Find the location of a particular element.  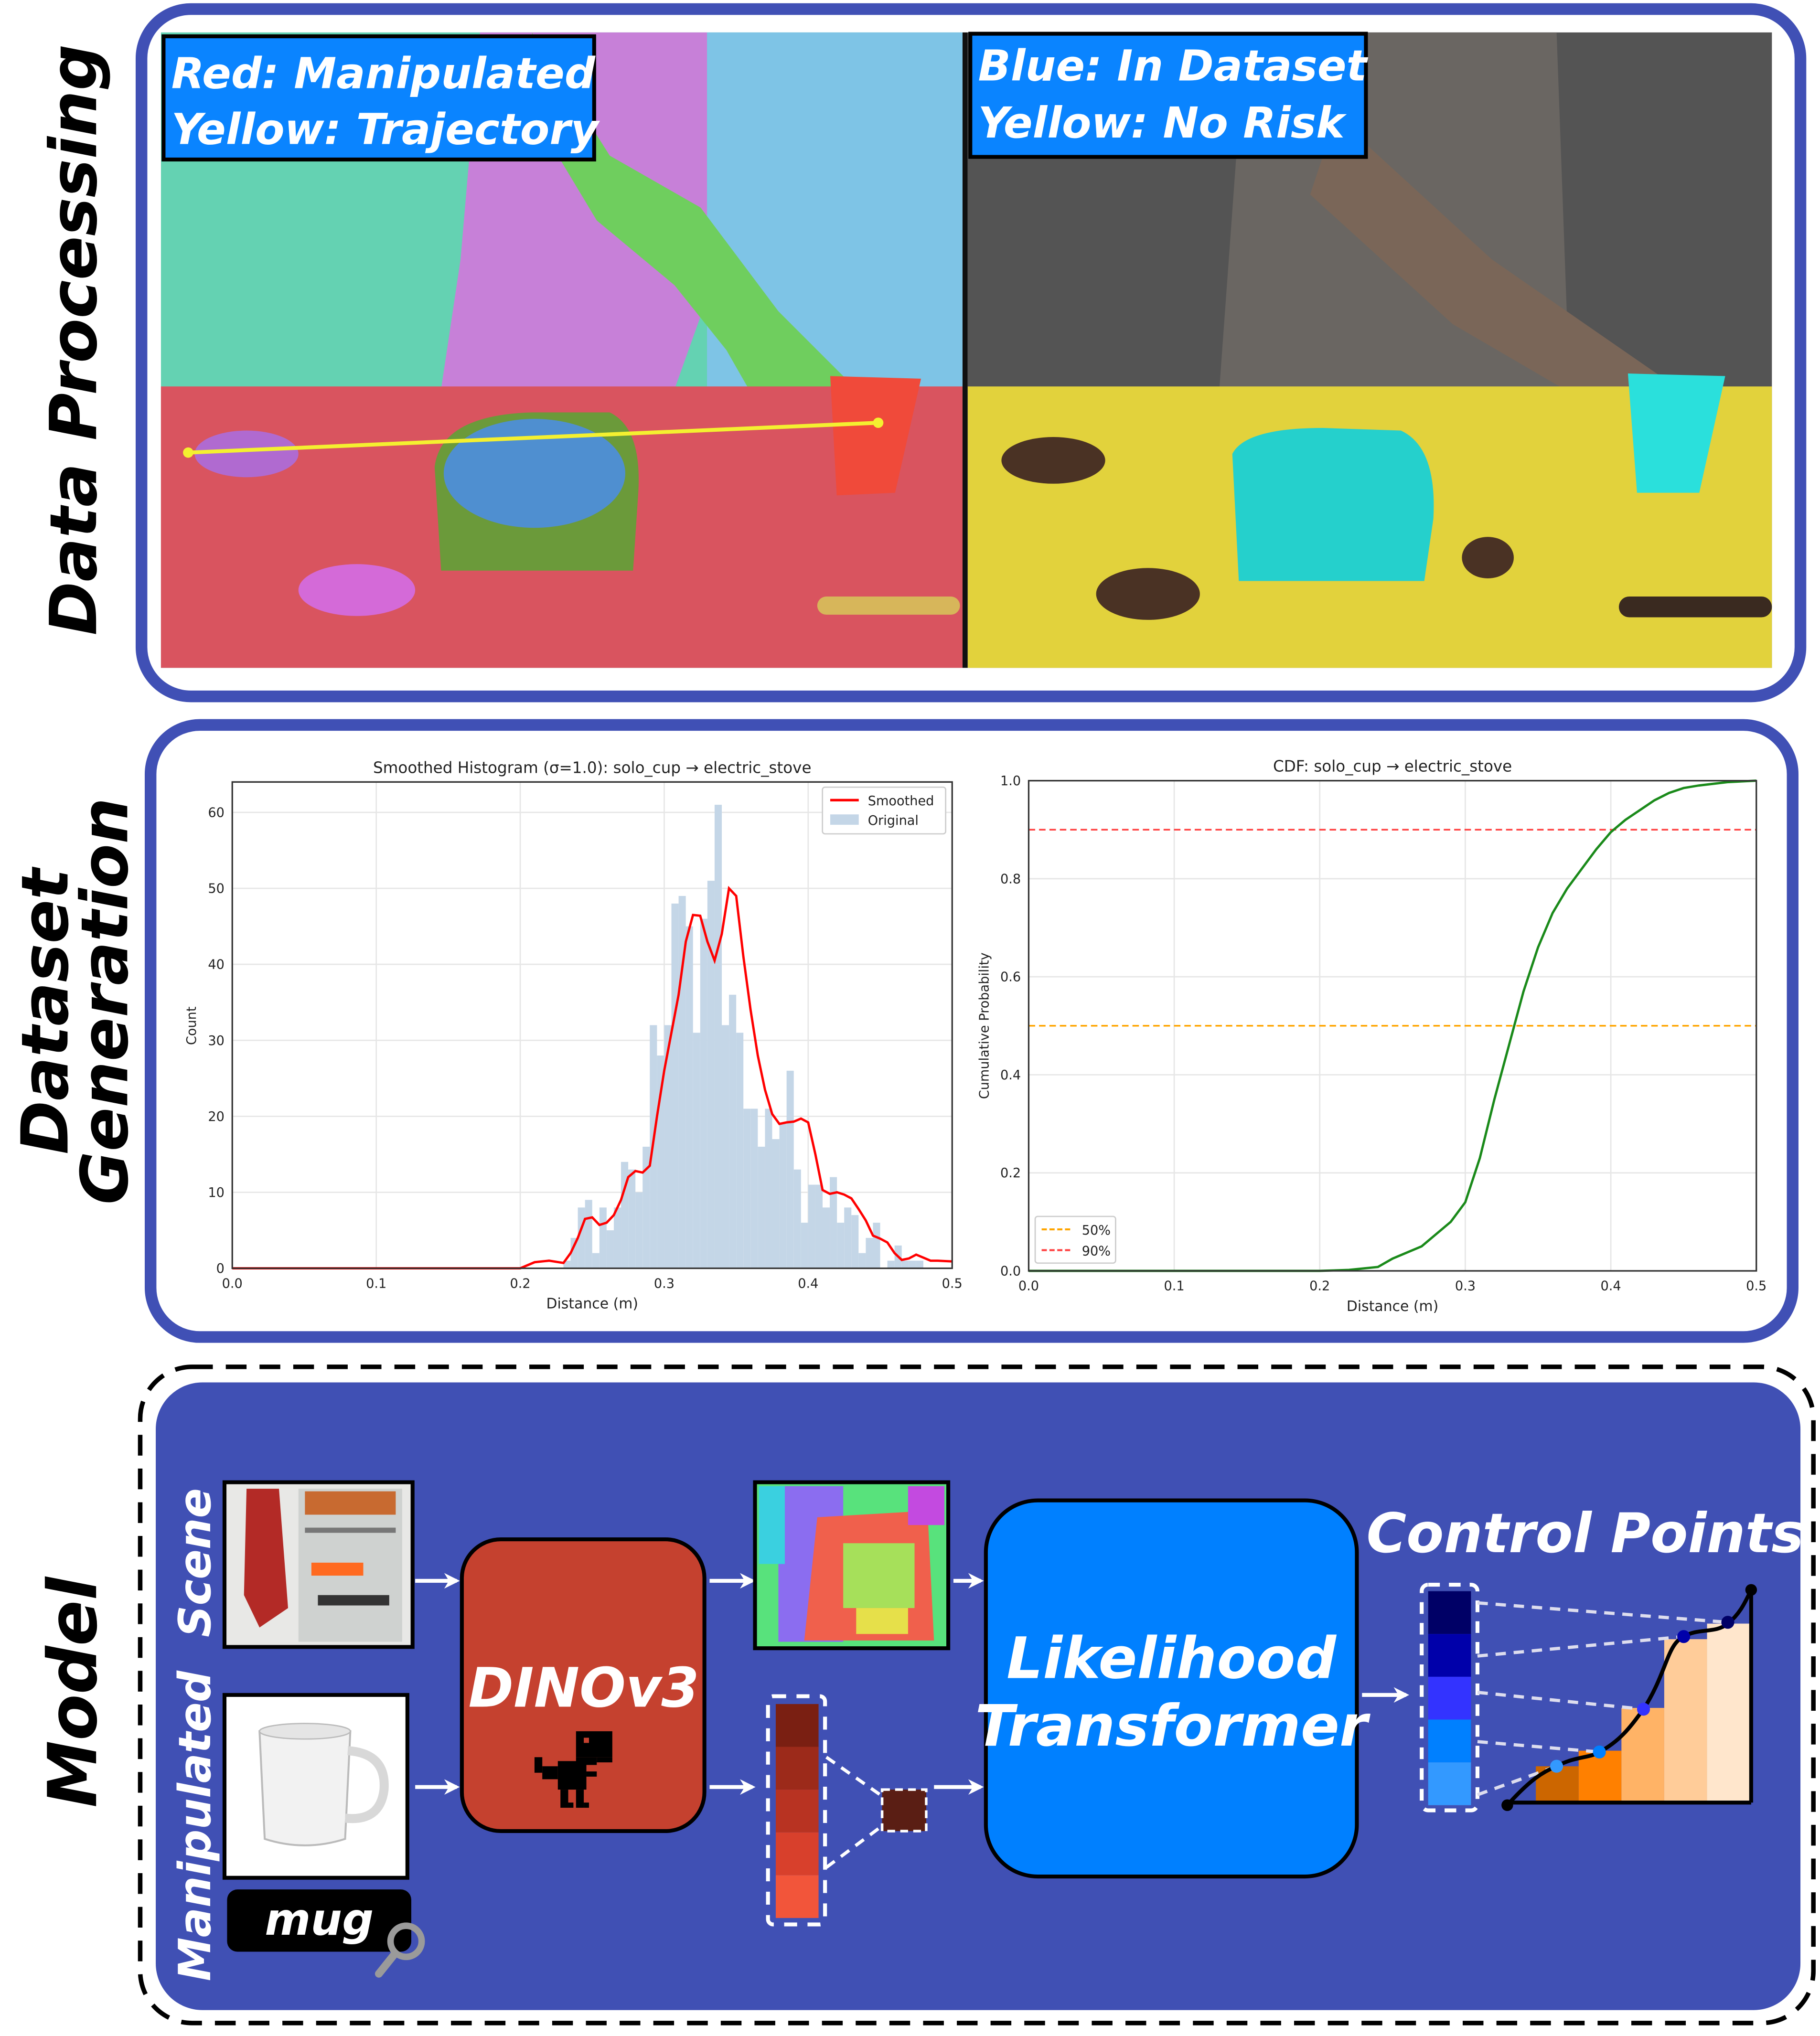

legend-in-dataset: Blue: In Dataset is located at coordinates (1174, 66).